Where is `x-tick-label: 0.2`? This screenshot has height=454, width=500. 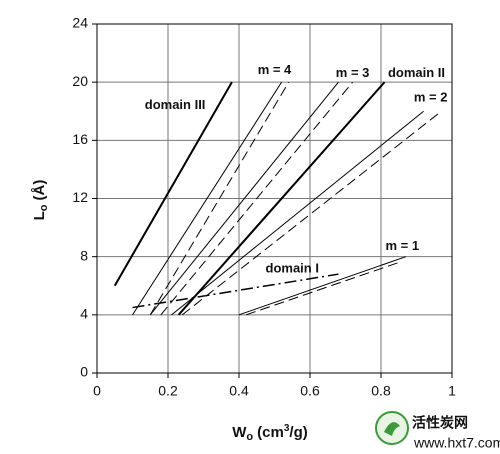 x-tick-label: 0.2 is located at coordinates (168, 391).